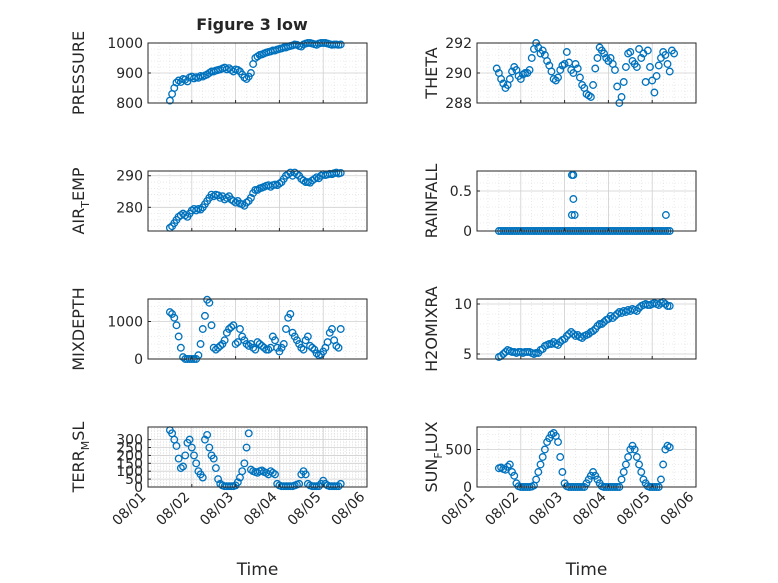  Describe the element at coordinates (173, 509) in the screenshot. I see `x-tick-label: 08/02` at that location.